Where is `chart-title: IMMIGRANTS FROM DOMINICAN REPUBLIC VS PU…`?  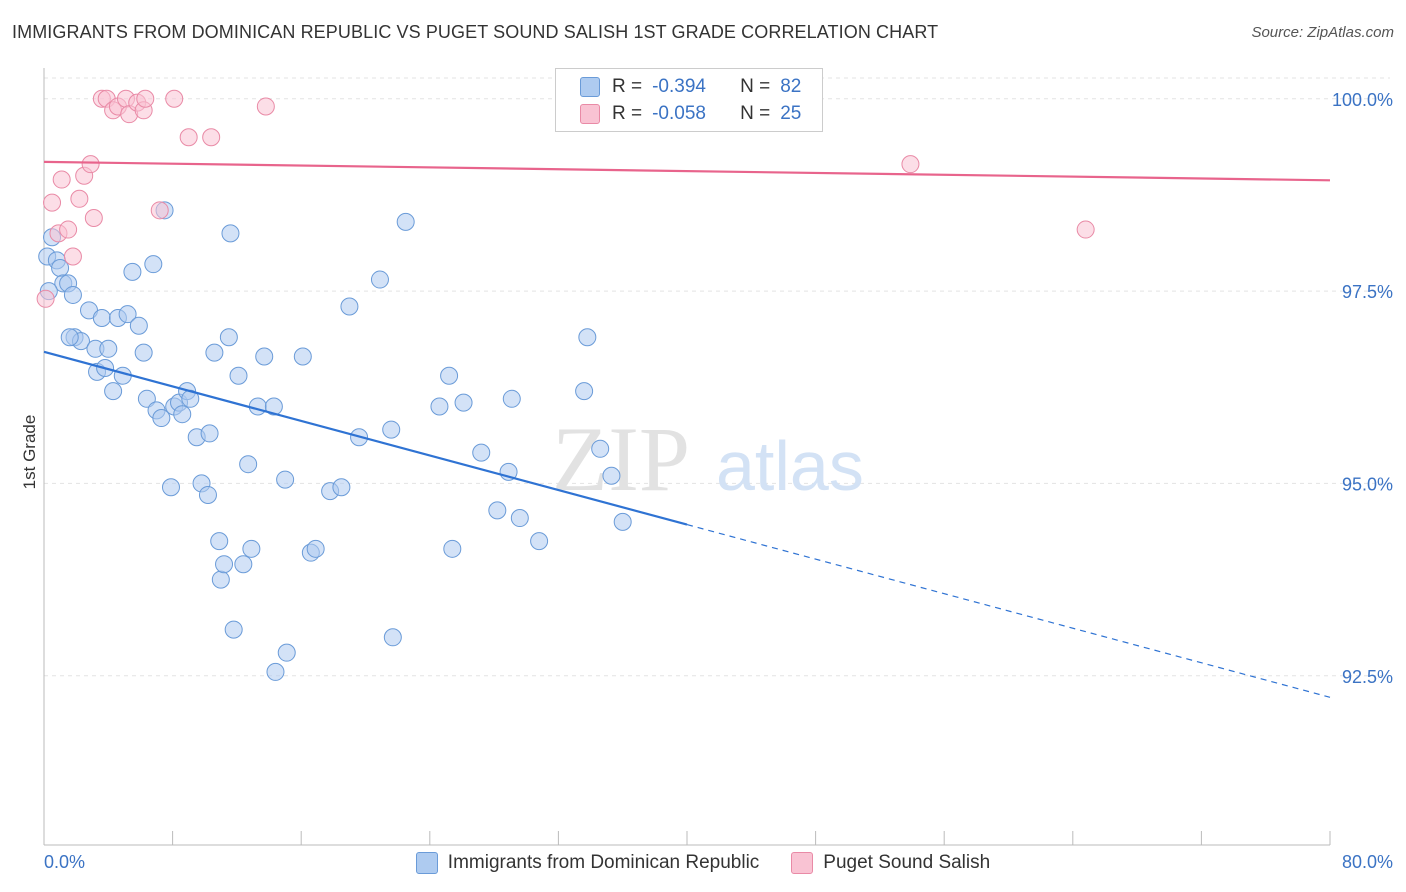 chart-title: IMMIGRANTS FROM DOMINICAN REPUBLIC VS PU… is located at coordinates (475, 32).